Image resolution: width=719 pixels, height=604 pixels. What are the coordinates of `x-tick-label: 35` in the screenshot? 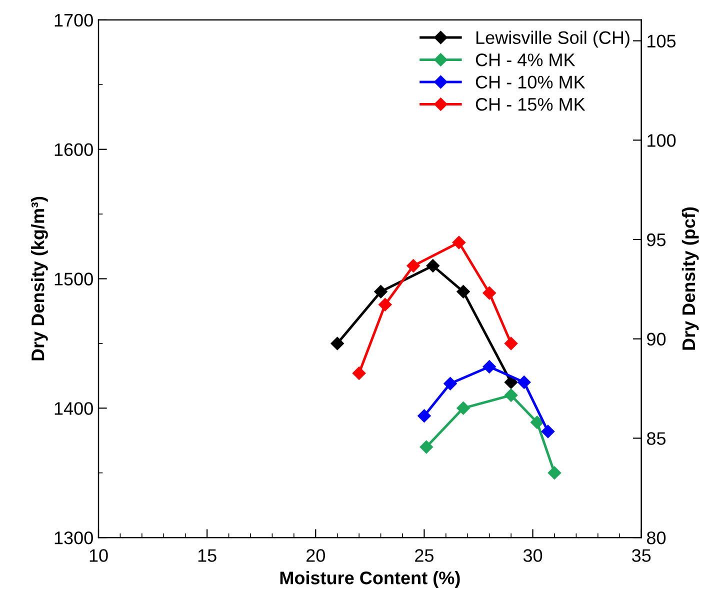 It's located at (641, 555).